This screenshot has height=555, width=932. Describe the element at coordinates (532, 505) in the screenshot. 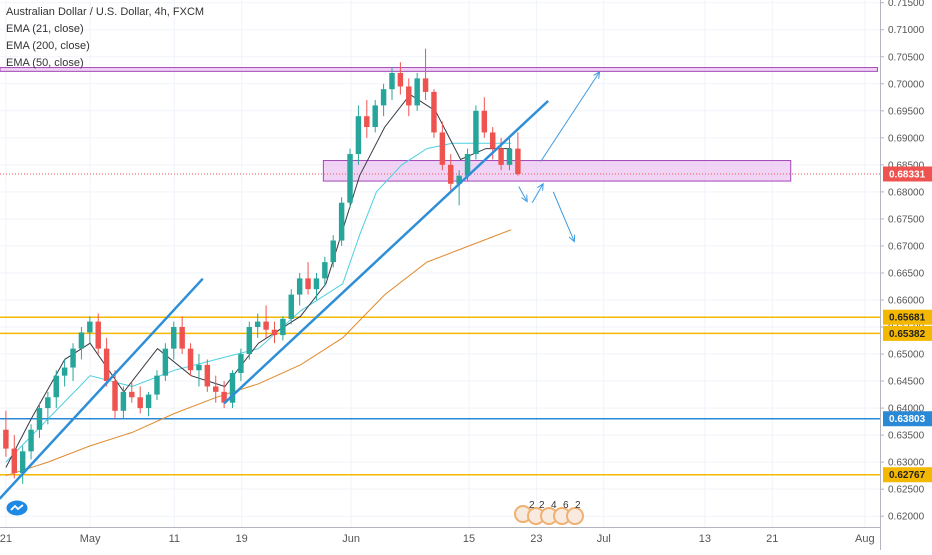

I see `event-count: 2` at that location.